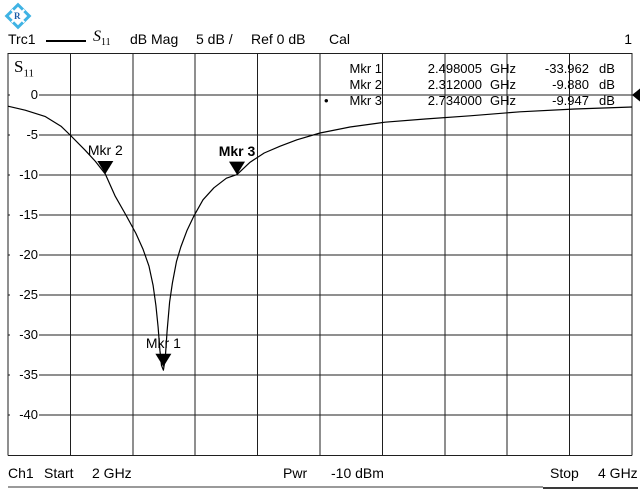 This screenshot has height=497, width=640. I want to click on y-axis-tick-label: -25, so click(24, 294).